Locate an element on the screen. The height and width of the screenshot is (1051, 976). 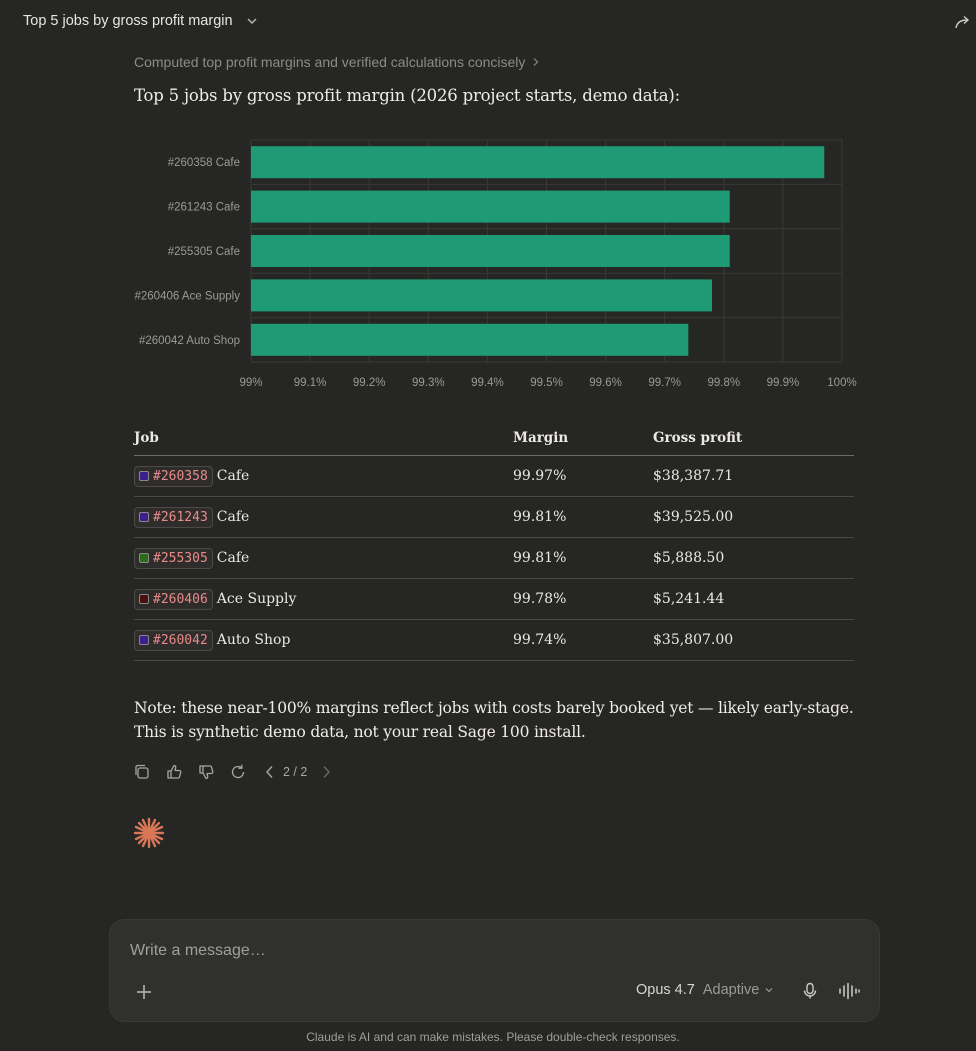
x-tick-label: 99.7% is located at coordinates (664, 383).